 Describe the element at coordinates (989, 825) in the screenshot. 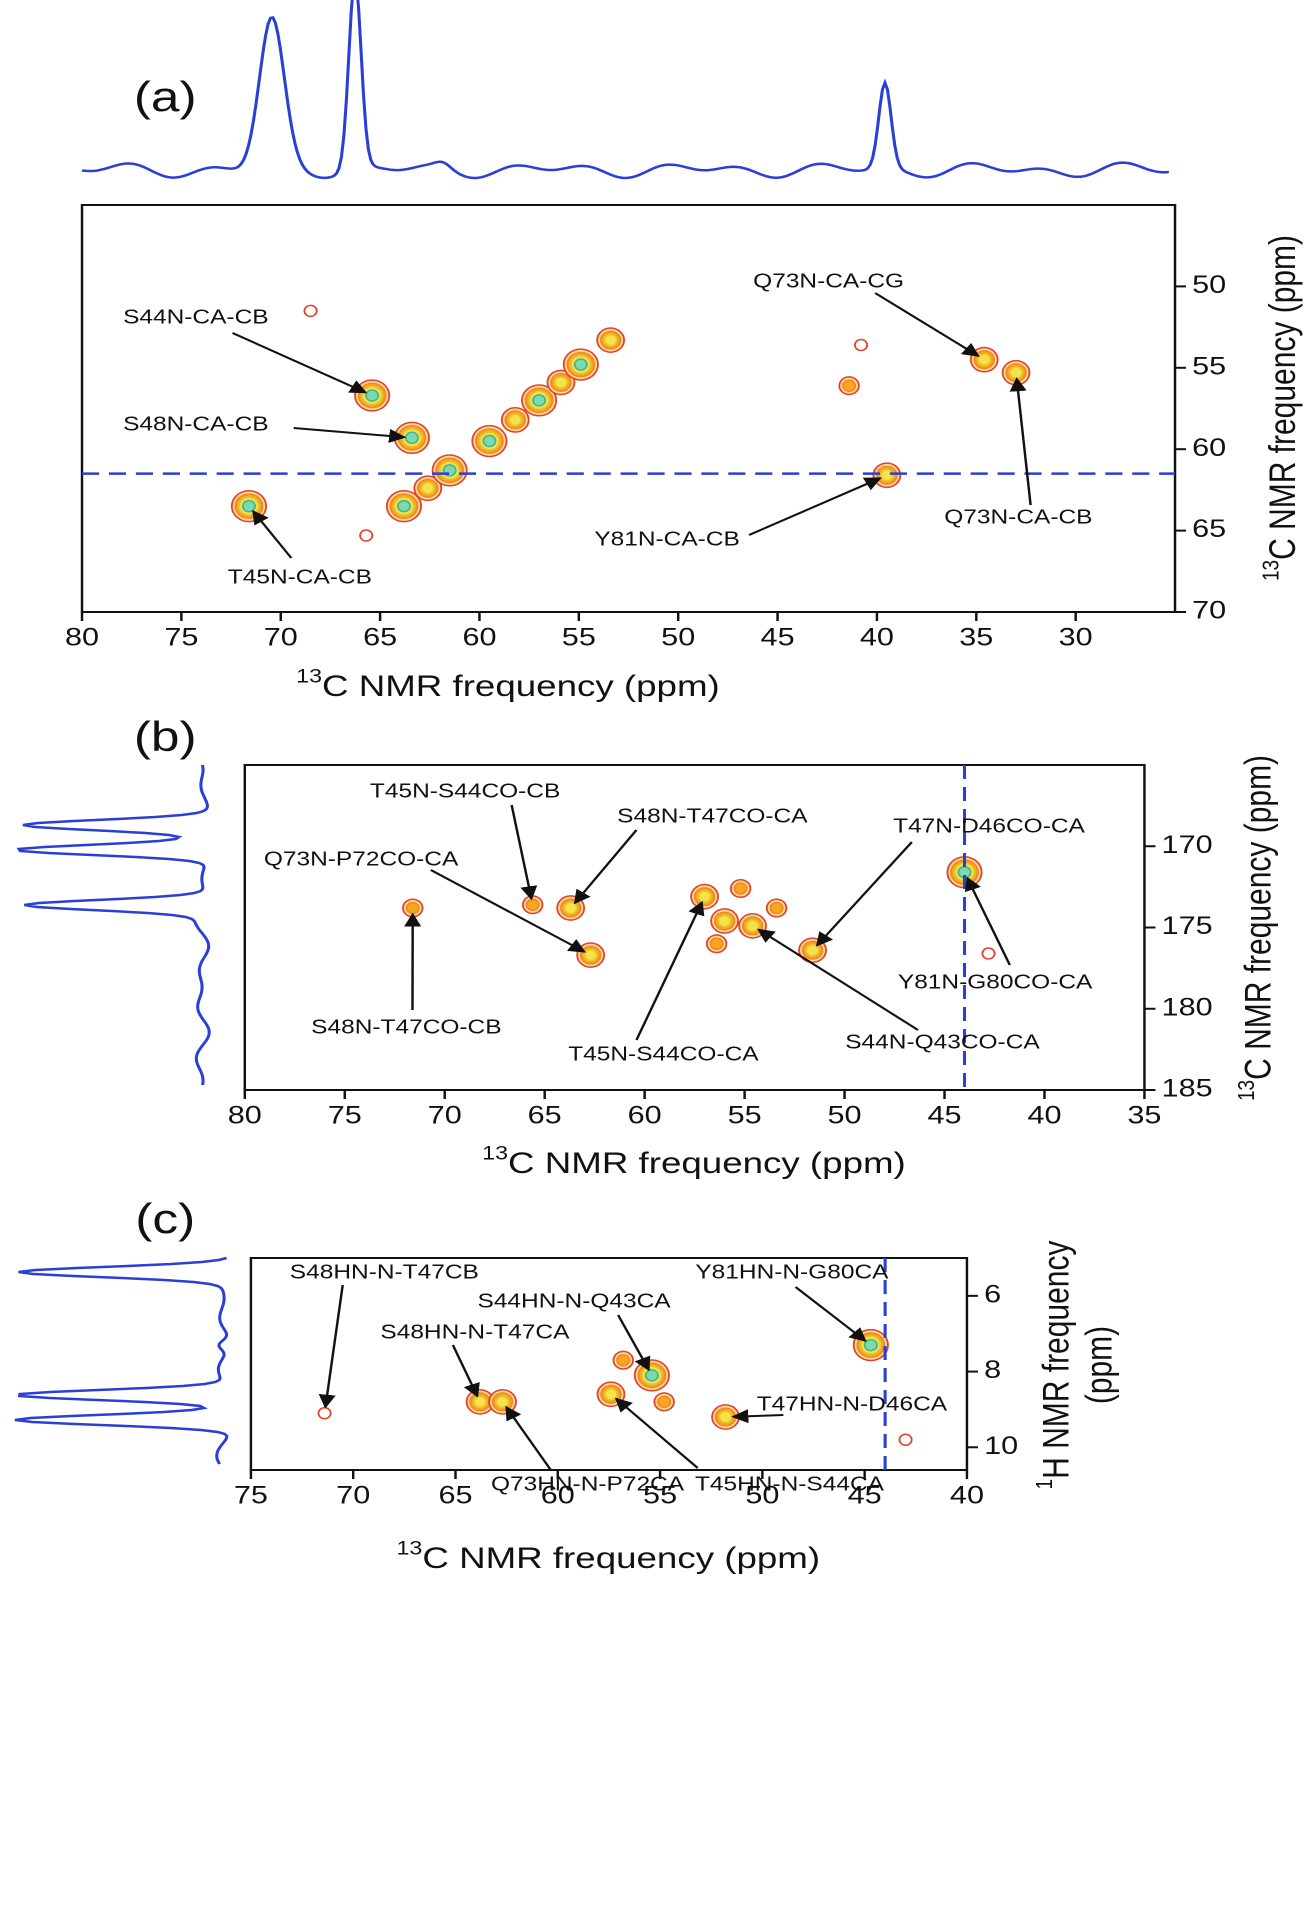

I see `annotation: T47N-D46CO-CA` at that location.